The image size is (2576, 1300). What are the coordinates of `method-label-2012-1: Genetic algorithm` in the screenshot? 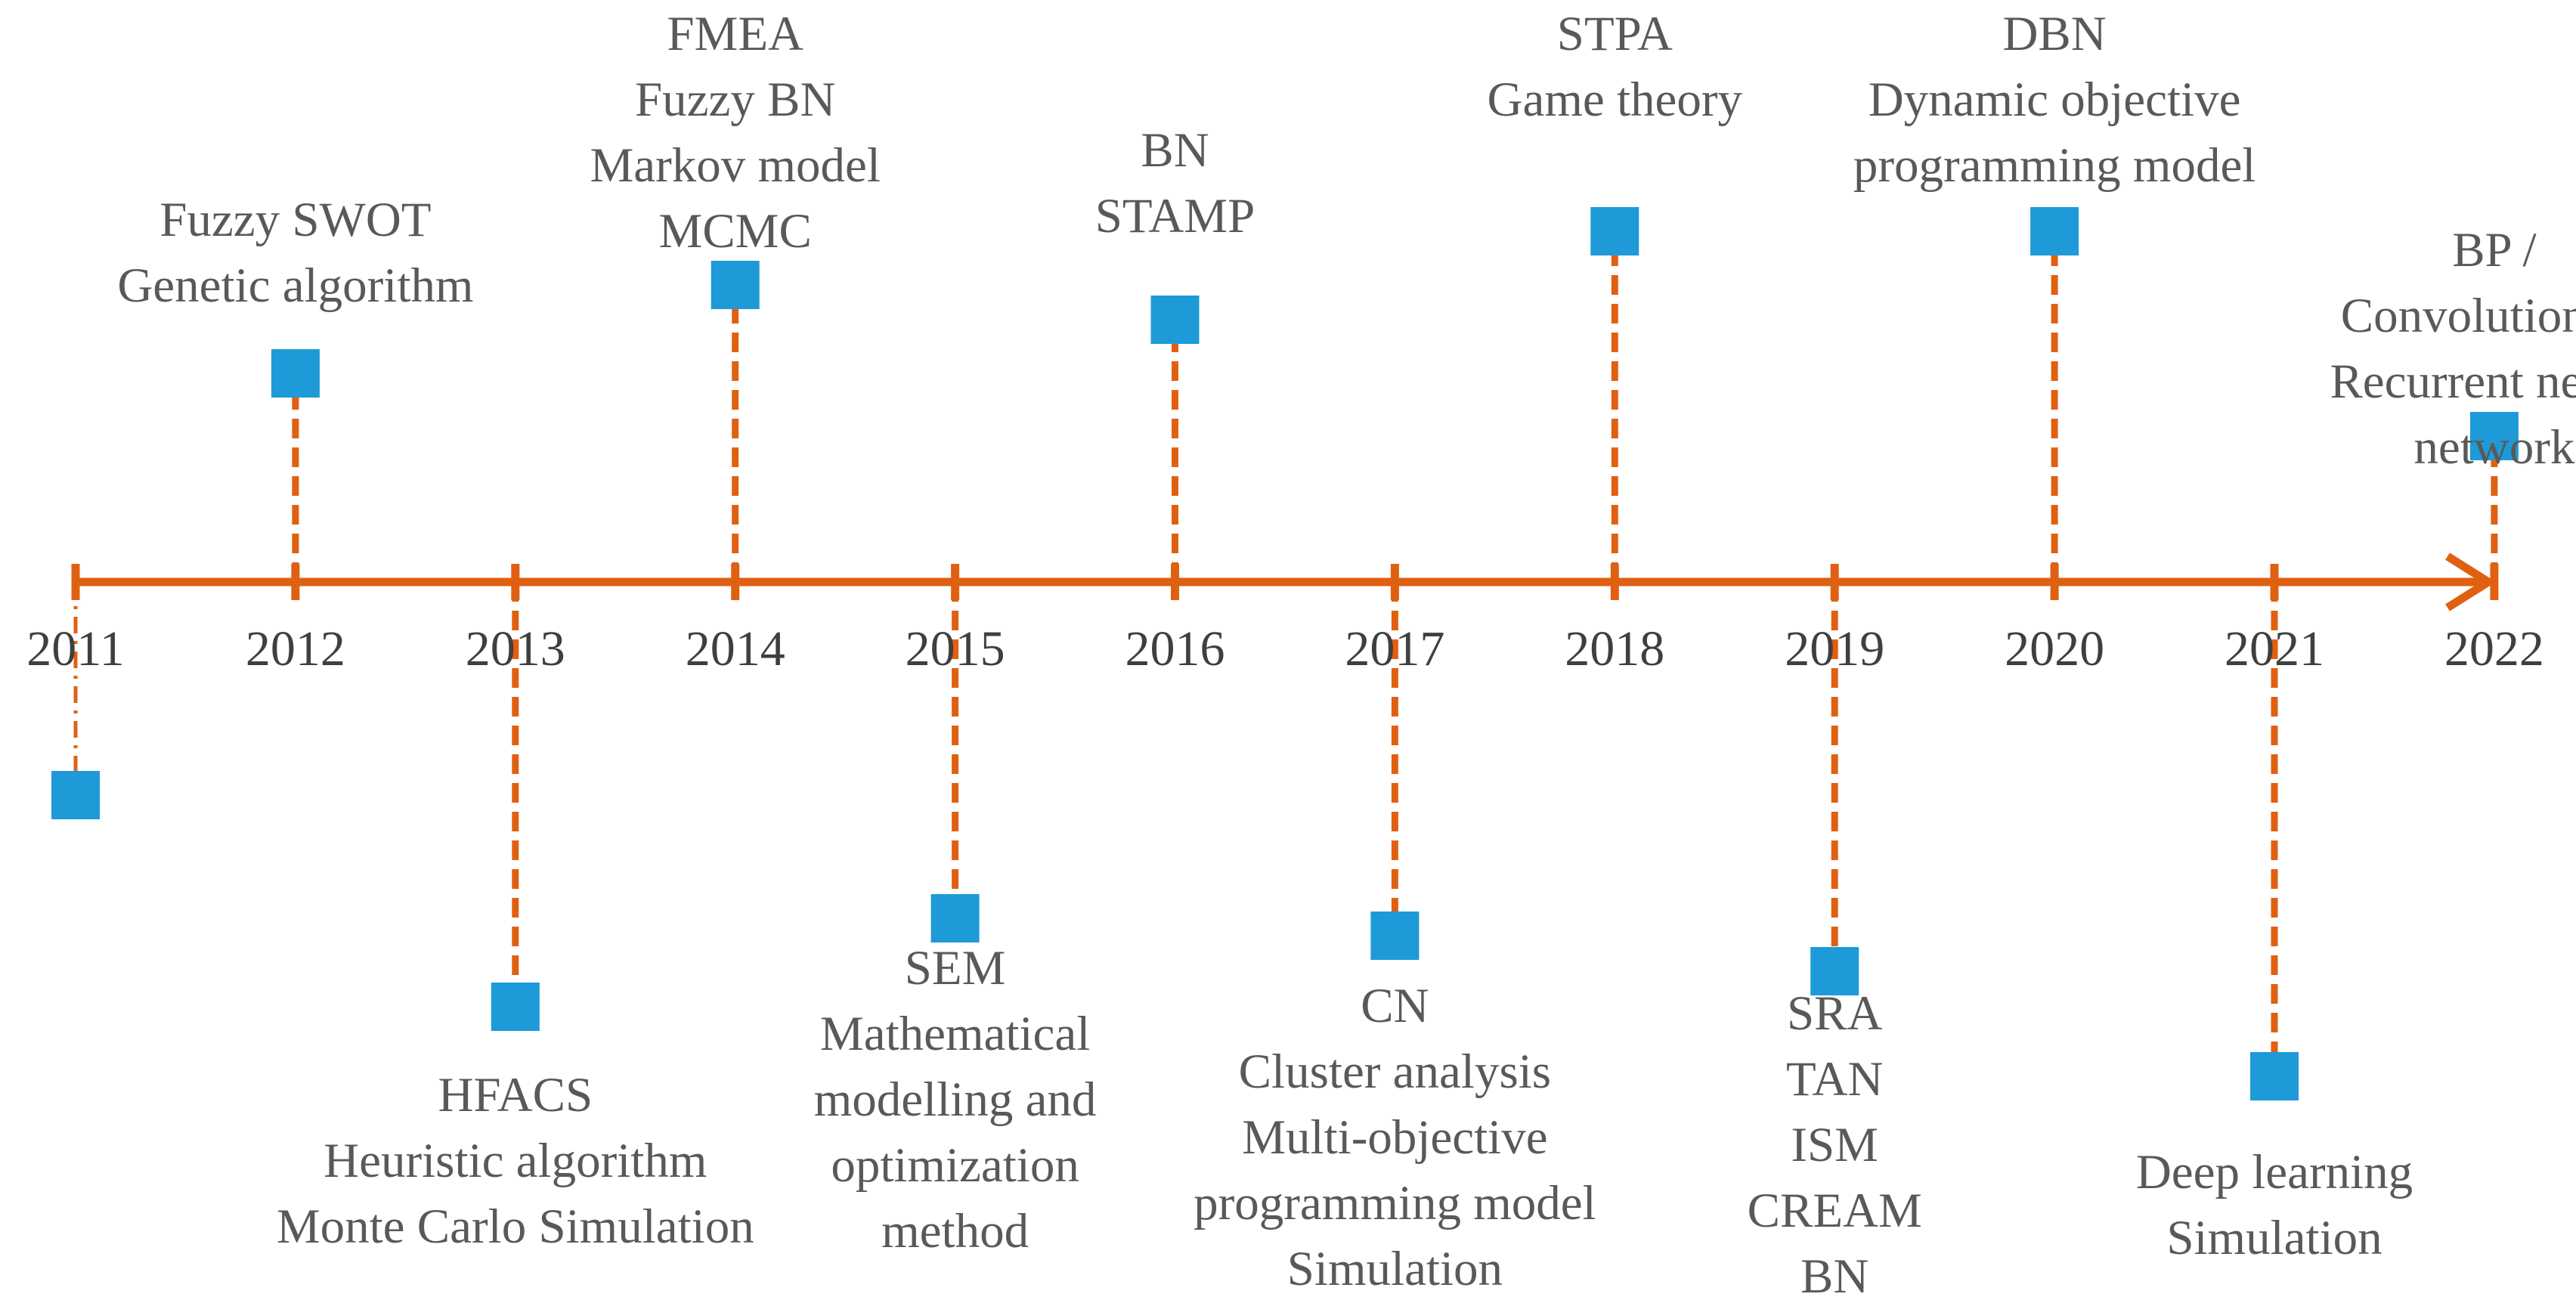 It's located at (295, 285).